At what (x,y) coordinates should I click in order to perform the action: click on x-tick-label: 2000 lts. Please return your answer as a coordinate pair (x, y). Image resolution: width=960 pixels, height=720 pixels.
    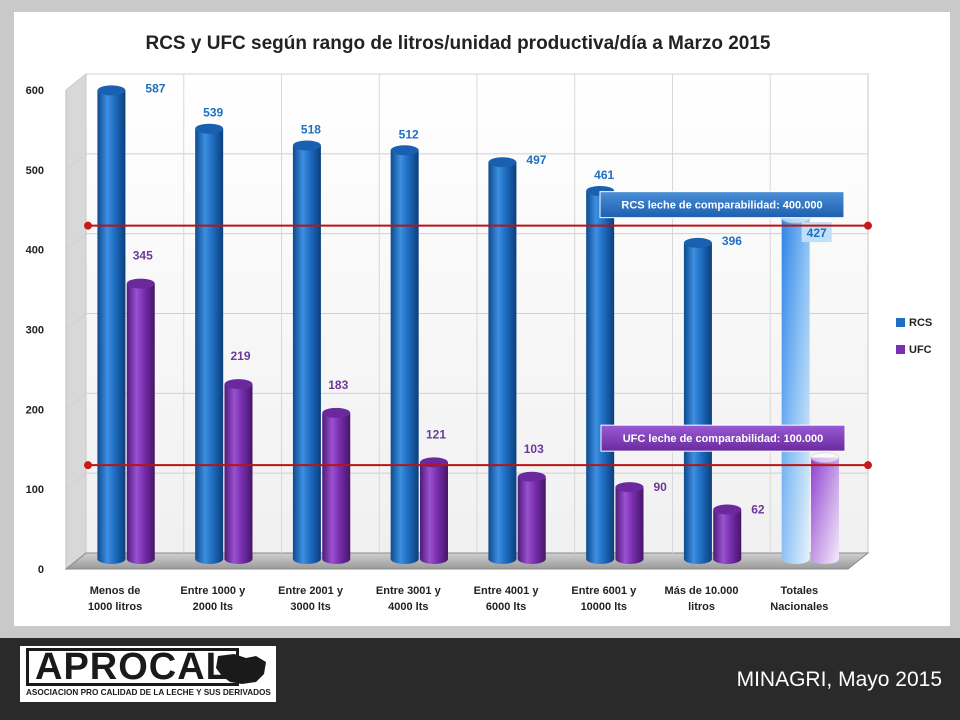
    Looking at the image, I should click on (213, 607).